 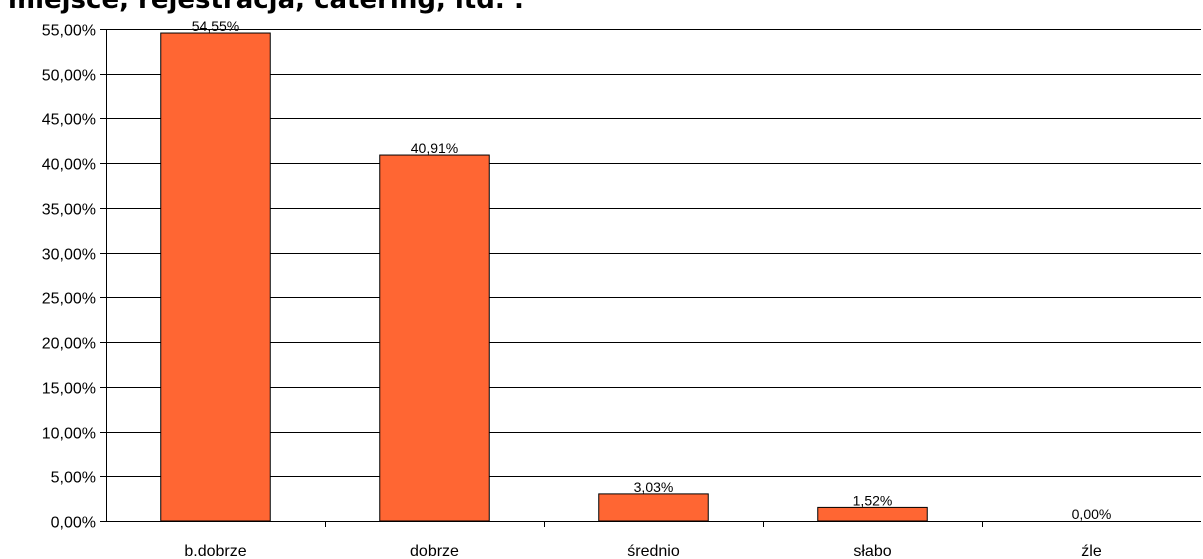 I want to click on y-tick-label: 50,00%, so click(x=69, y=76).